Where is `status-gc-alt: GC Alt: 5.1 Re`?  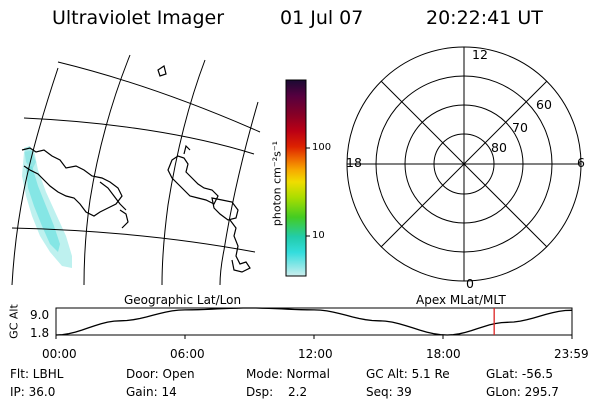 status-gc-alt: GC Alt: 5.1 Re is located at coordinates (408, 374).